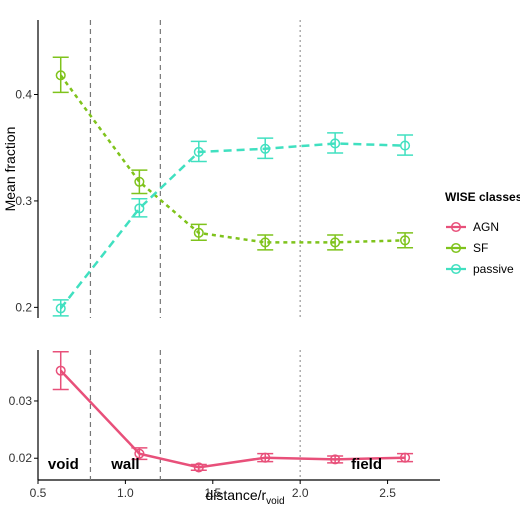  What do you see at coordinates (480, 248) in the screenshot?
I see `legend-label: SF` at bounding box center [480, 248].